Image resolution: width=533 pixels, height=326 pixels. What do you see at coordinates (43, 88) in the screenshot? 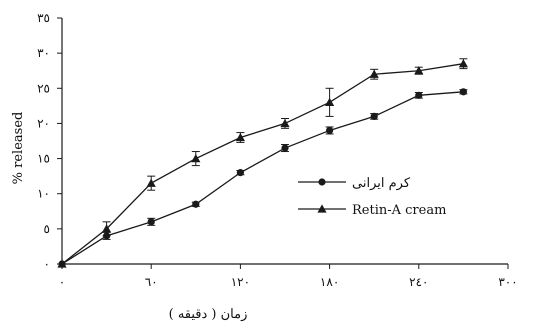
I see `y-tick-label: ٢٥` at bounding box center [43, 88].